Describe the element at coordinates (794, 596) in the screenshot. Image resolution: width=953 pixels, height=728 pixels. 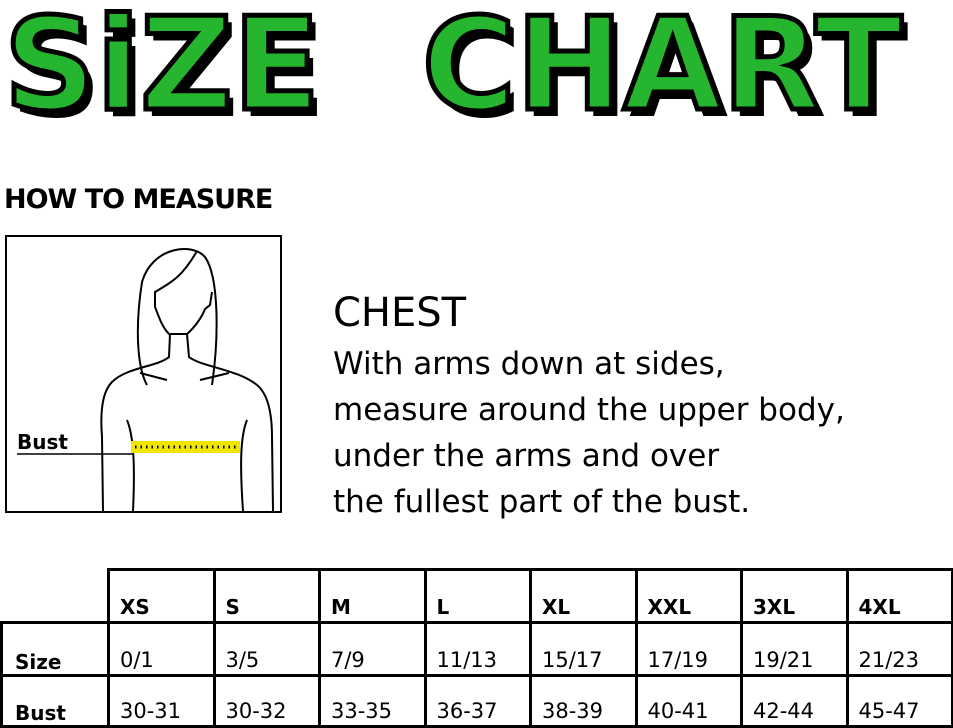
I see `header-cell: 3XL` at that location.